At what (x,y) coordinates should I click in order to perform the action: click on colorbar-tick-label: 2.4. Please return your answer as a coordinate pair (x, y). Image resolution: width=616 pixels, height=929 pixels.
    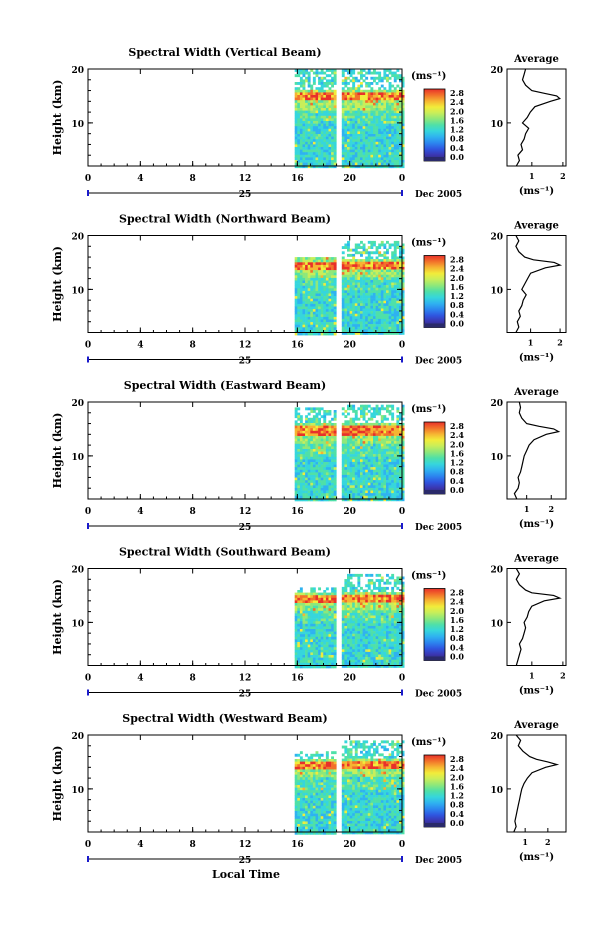
    Looking at the image, I should click on (457, 435).